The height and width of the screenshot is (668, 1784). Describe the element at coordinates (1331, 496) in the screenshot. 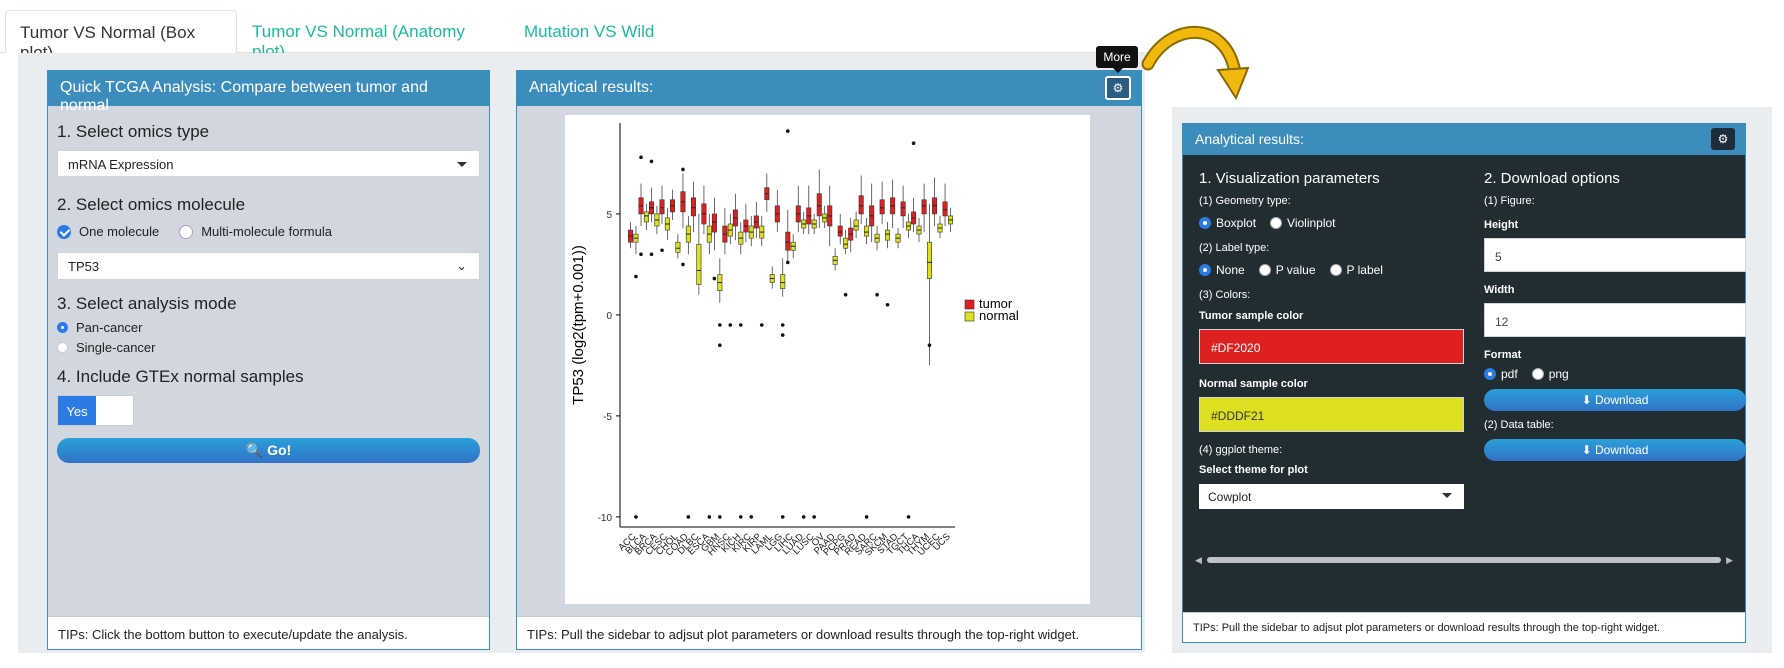

I see `theme-select: Cowplot` at that location.